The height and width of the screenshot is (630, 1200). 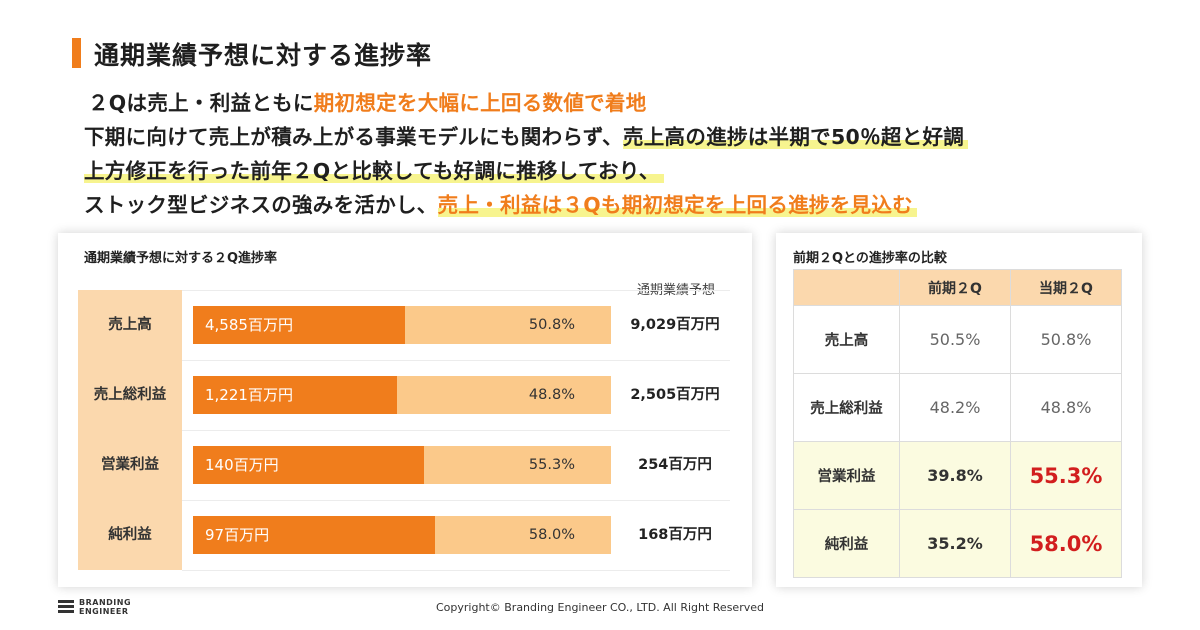 What do you see at coordinates (130, 325) in the screenshot?
I see `category-label: 売上高` at bounding box center [130, 325].